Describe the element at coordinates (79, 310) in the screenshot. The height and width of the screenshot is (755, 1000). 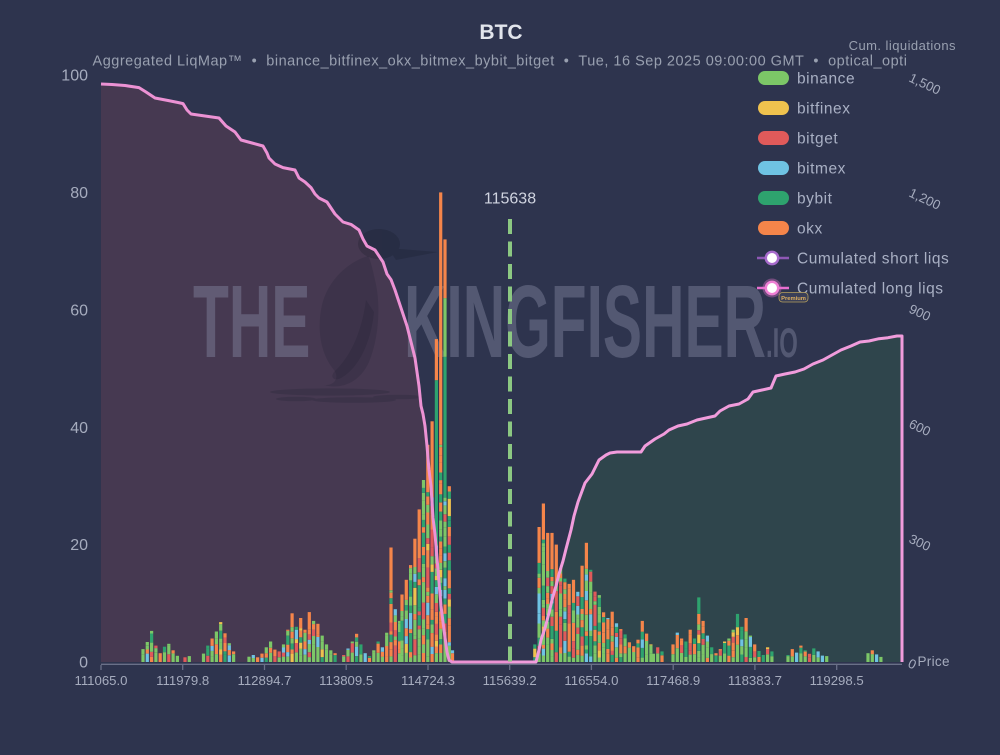
I see `svg-text: 60` at that location.